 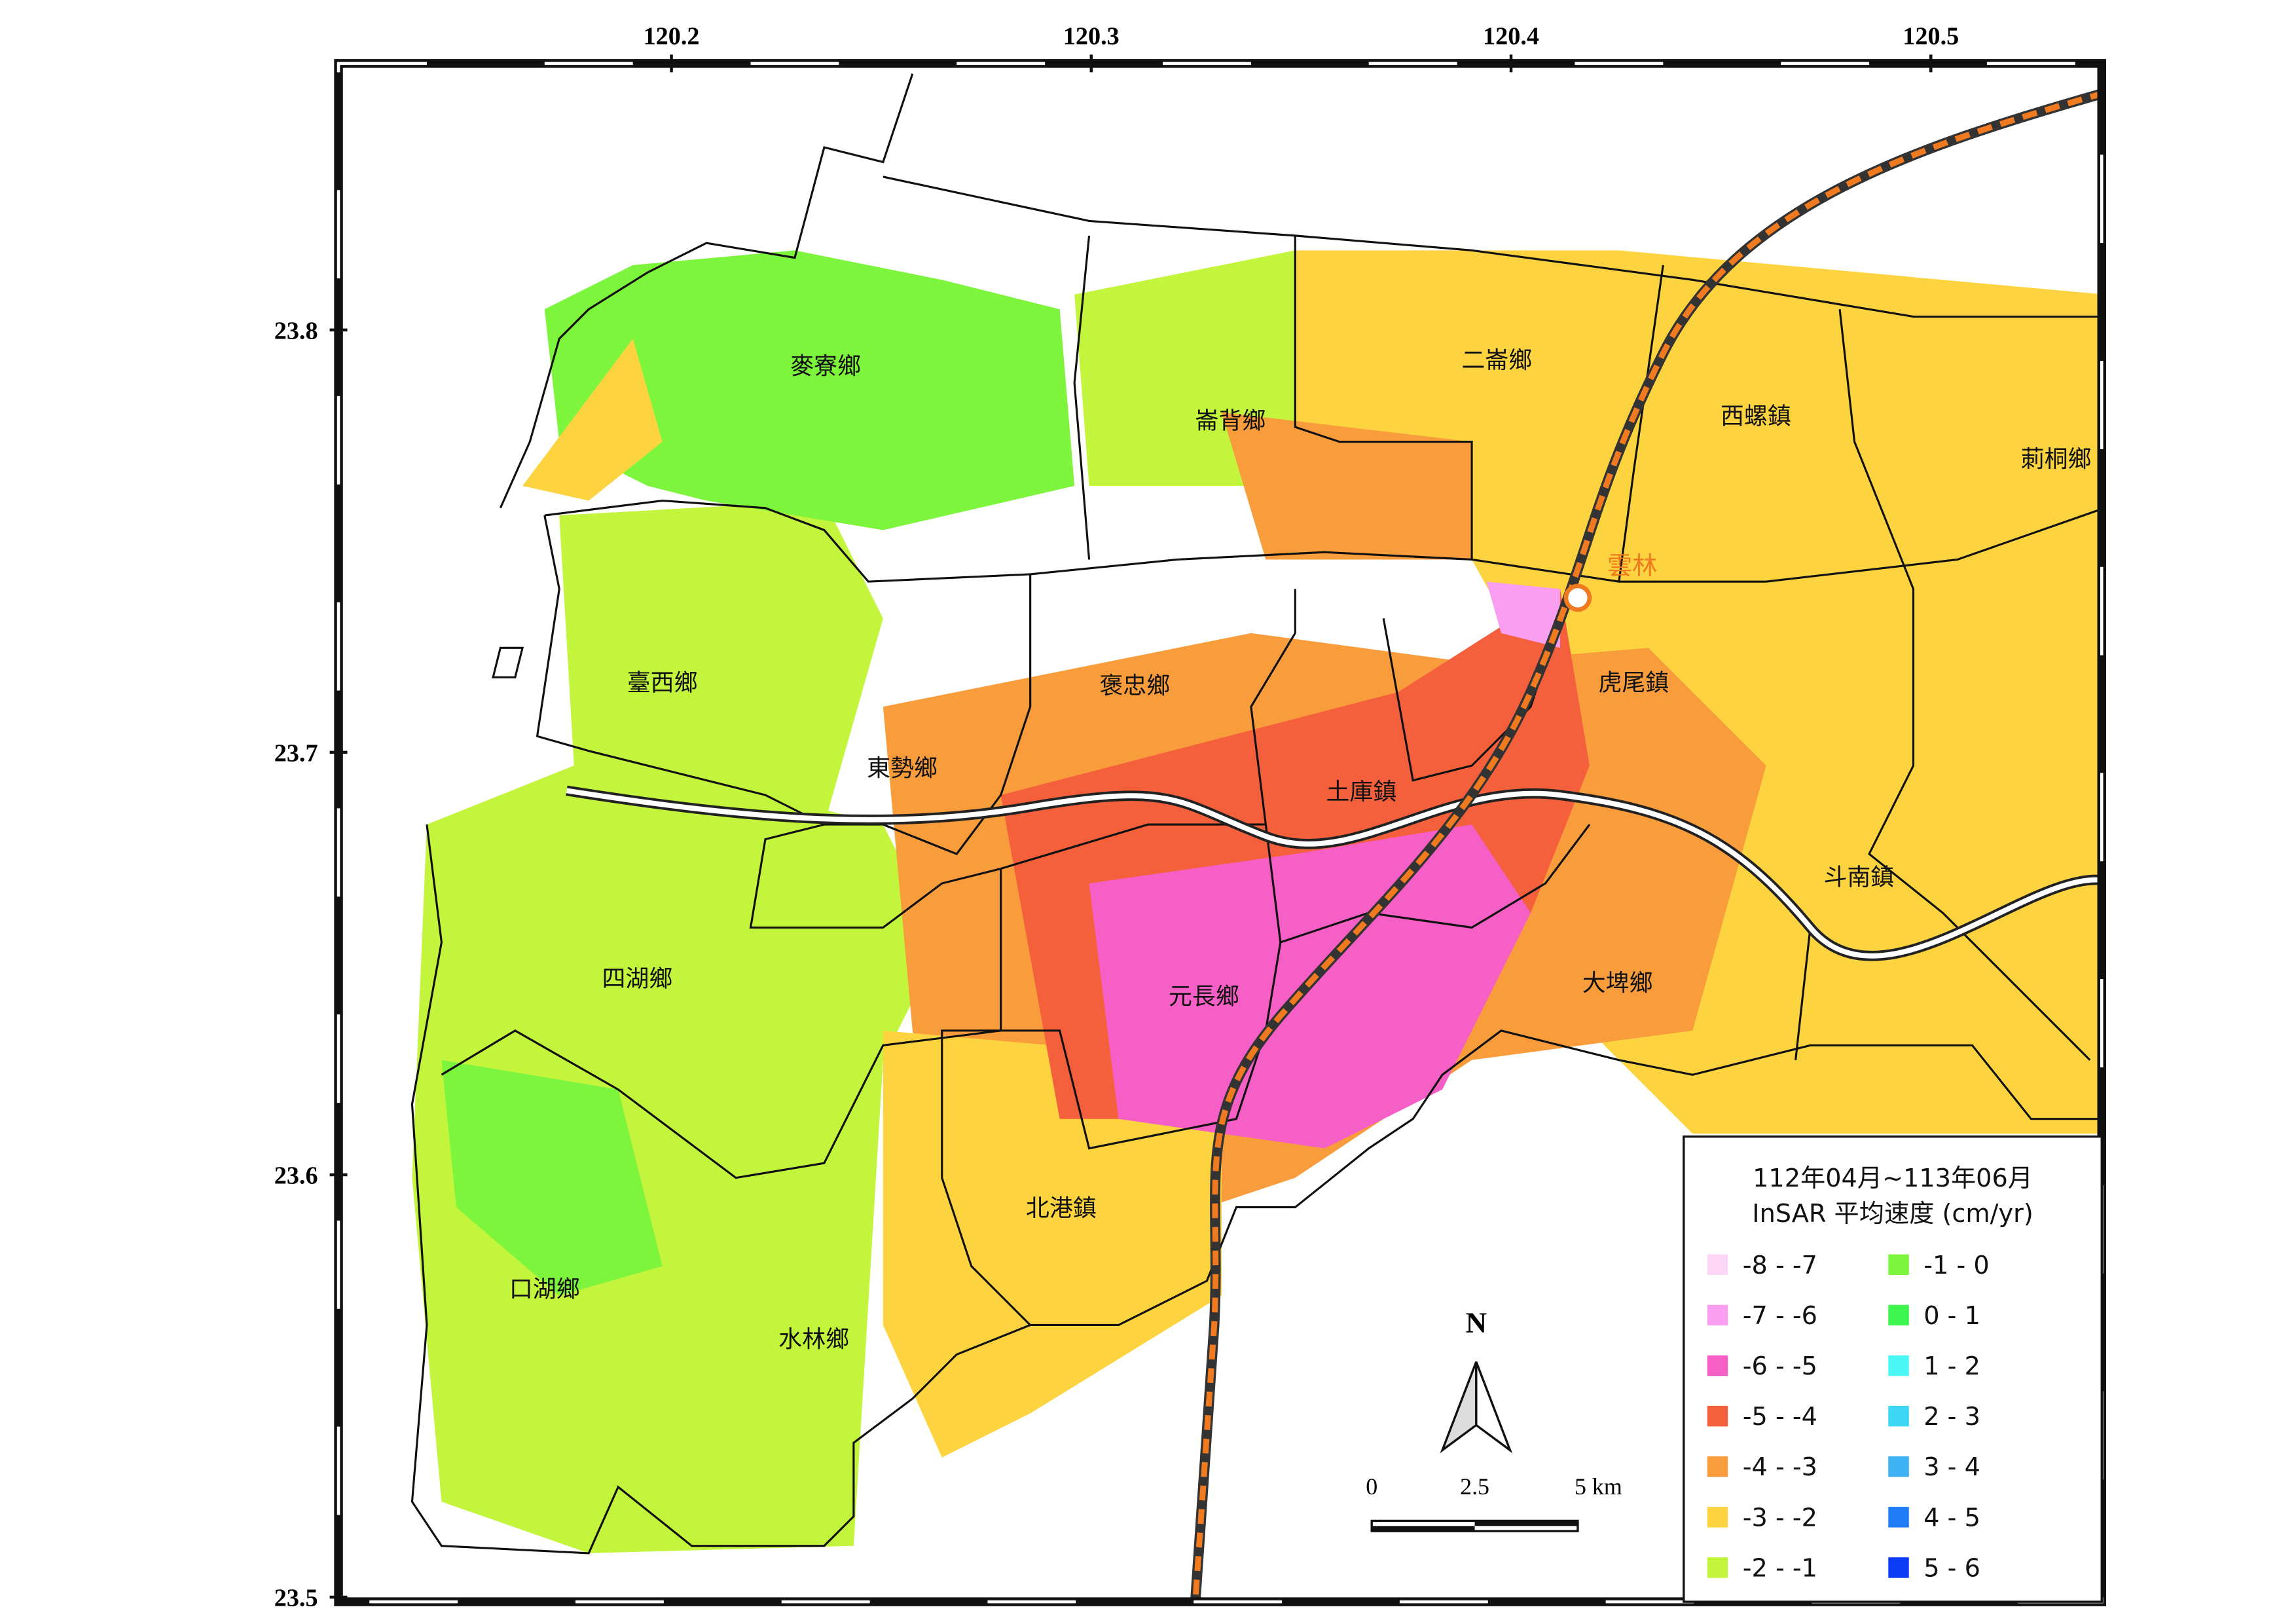 What do you see at coordinates (508, 662) in the screenshot?
I see `island` at bounding box center [508, 662].